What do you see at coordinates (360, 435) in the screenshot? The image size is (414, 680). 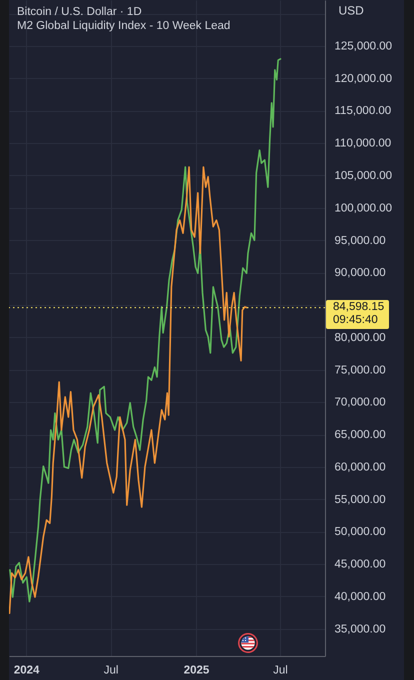 I see `y-tick-label: 65,000.00` at bounding box center [360, 435].